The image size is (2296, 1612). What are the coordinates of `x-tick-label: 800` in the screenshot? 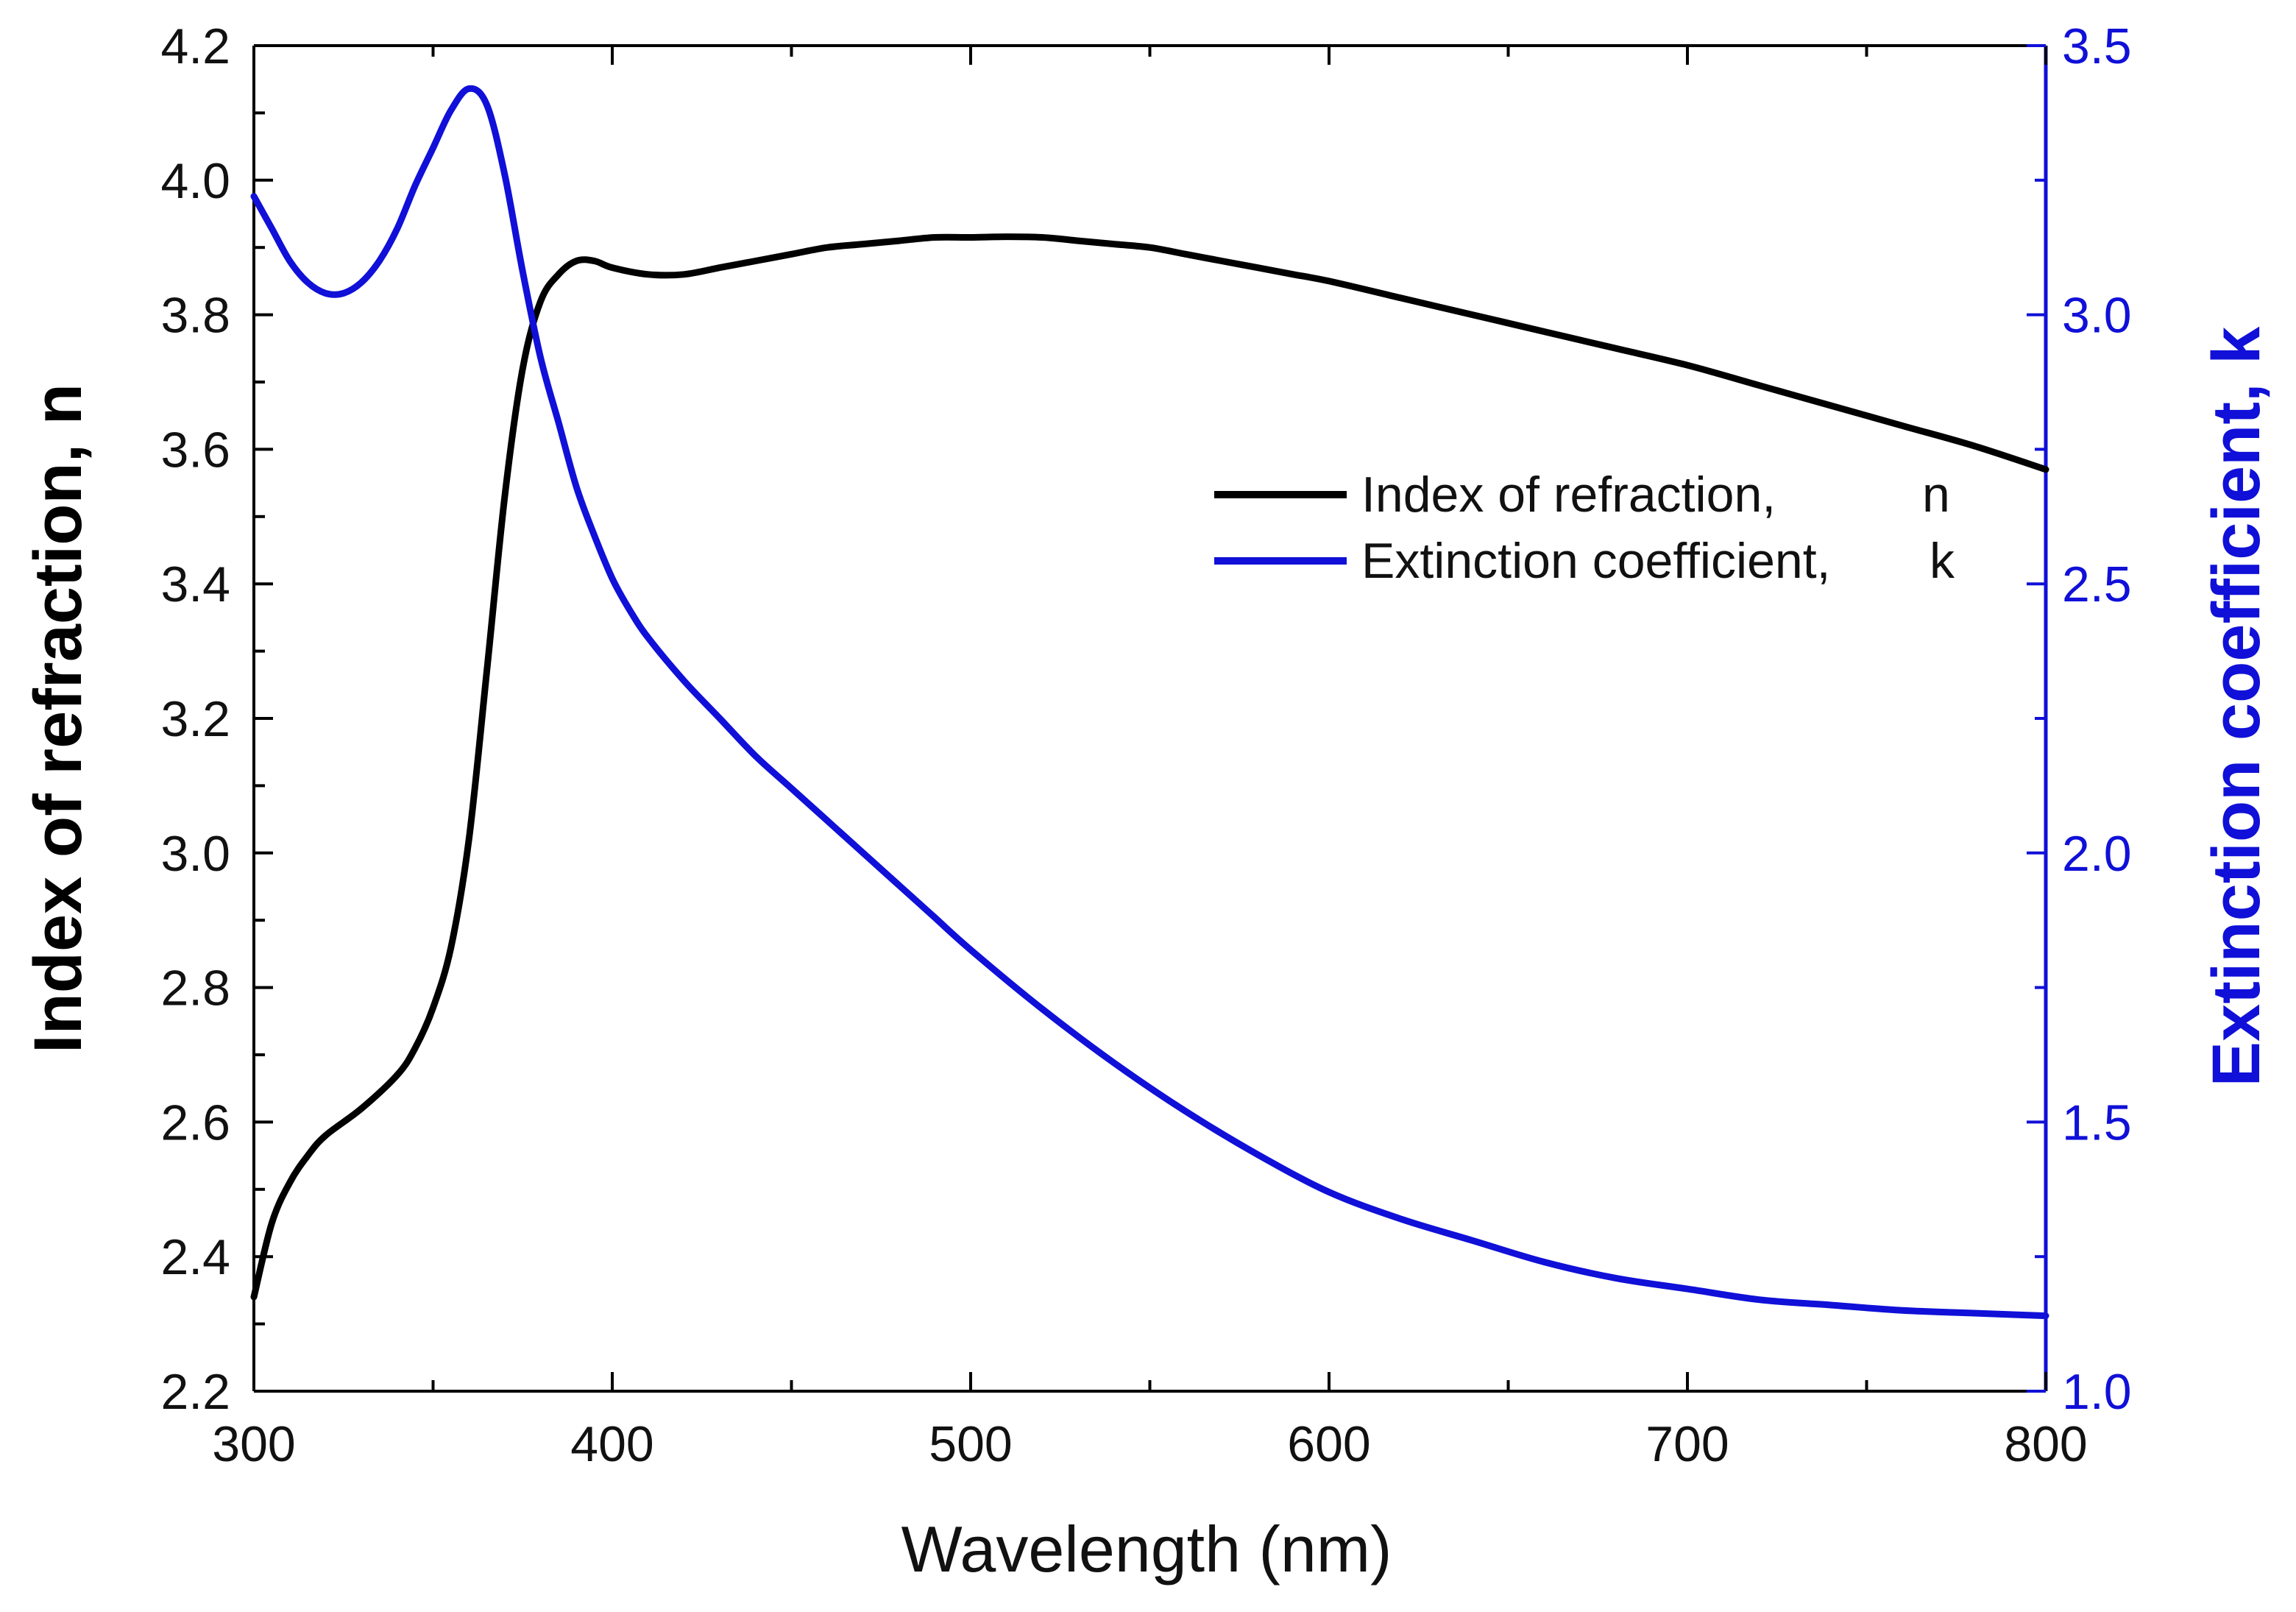 It's located at (2046, 1444).